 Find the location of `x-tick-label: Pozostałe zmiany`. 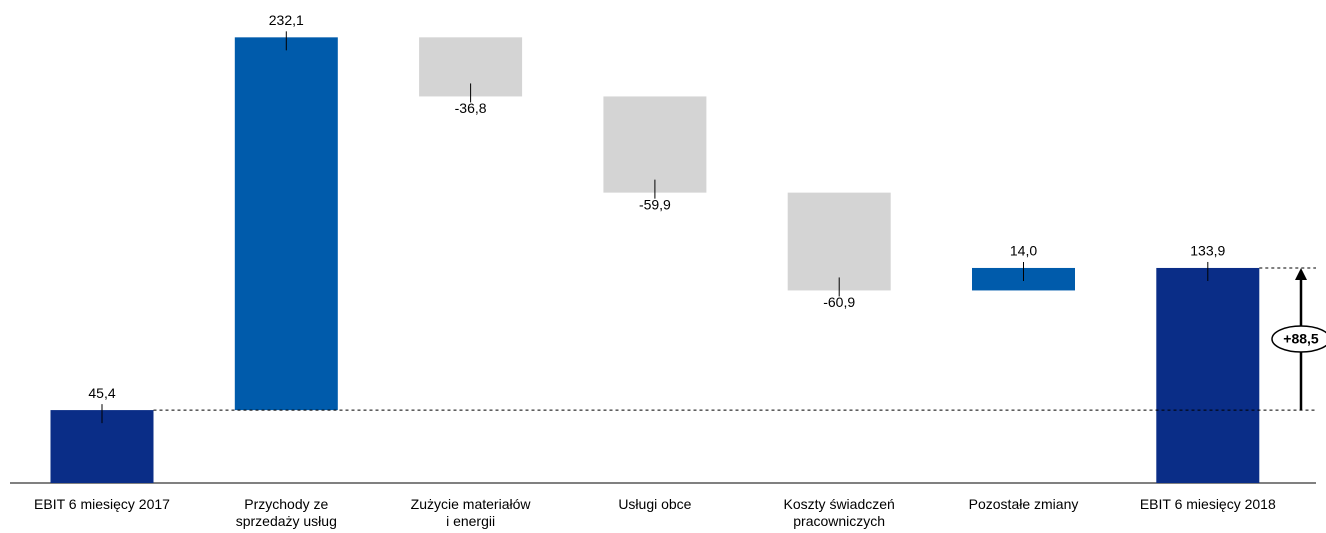

x-tick-label: Pozostałe zmiany is located at coordinates (1023, 504).